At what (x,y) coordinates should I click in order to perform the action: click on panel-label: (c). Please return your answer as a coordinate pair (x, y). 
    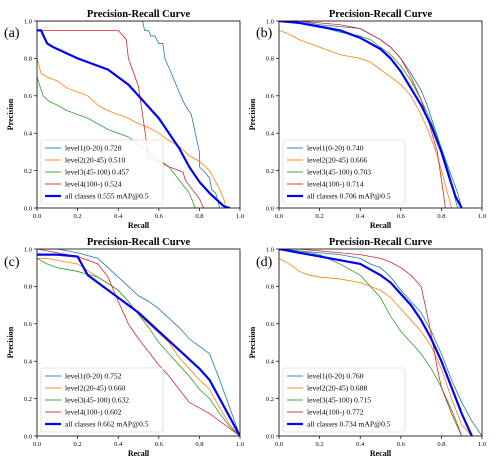
    Looking at the image, I should click on (12, 262).